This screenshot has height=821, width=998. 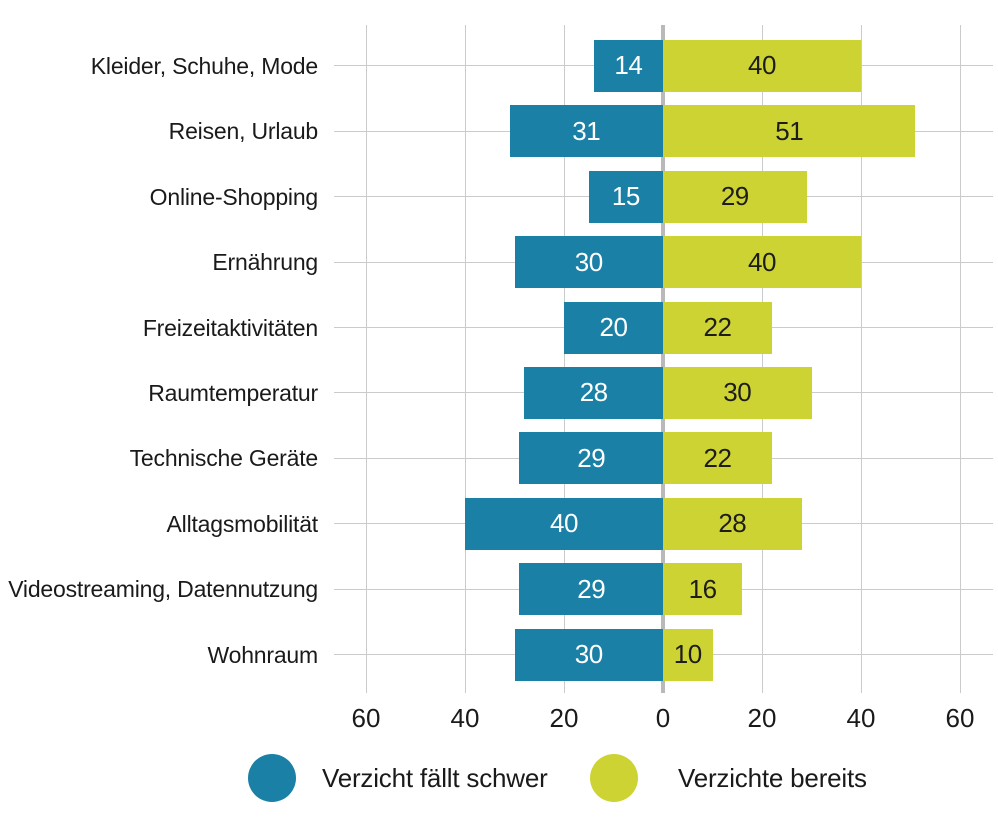 What do you see at coordinates (663, 718) in the screenshot?
I see `x-axis-tick-label: 0` at bounding box center [663, 718].